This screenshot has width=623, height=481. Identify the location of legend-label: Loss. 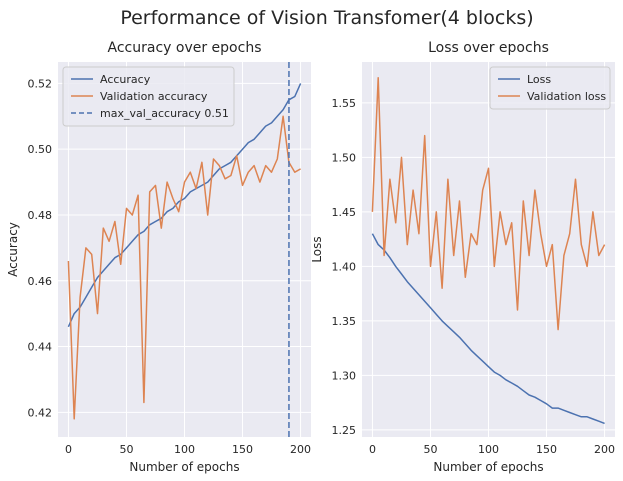
(539, 79).